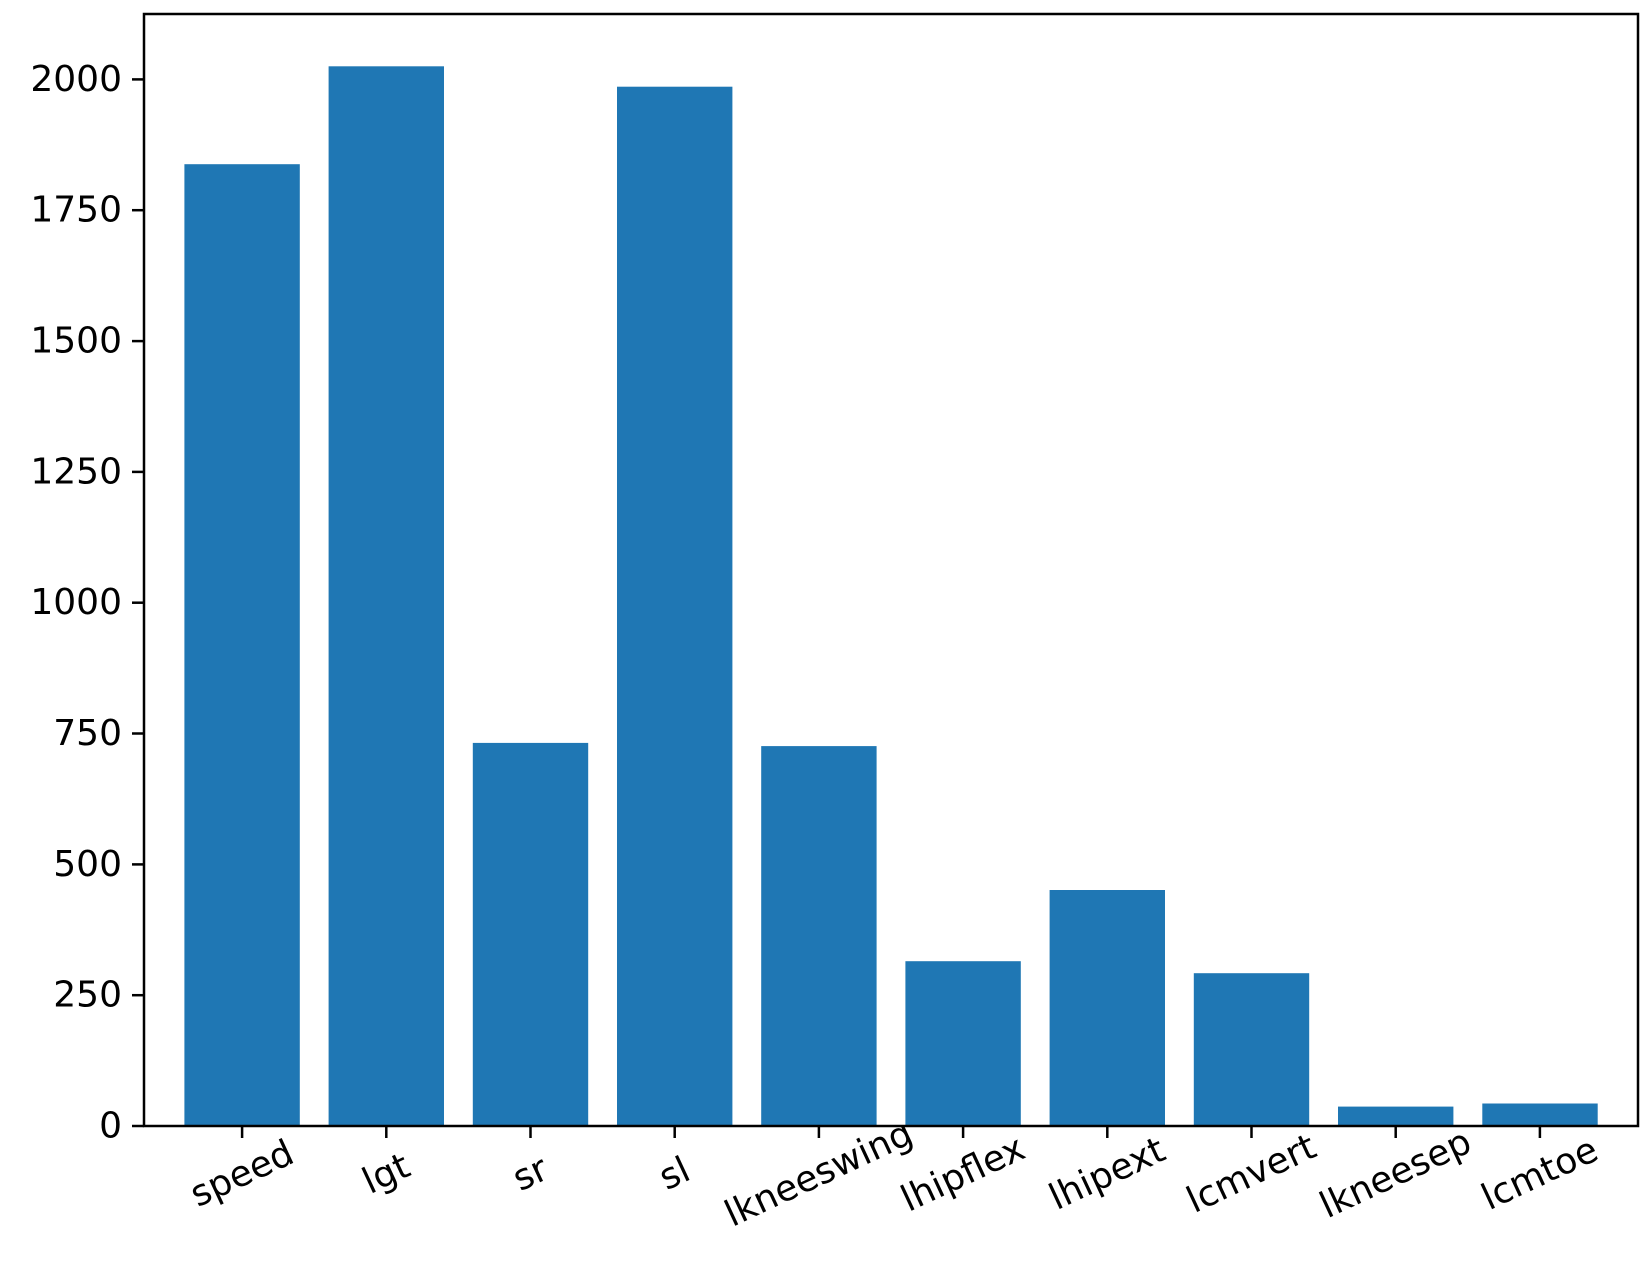  Describe the element at coordinates (530, 934) in the screenshot. I see `bar-sr` at that location.